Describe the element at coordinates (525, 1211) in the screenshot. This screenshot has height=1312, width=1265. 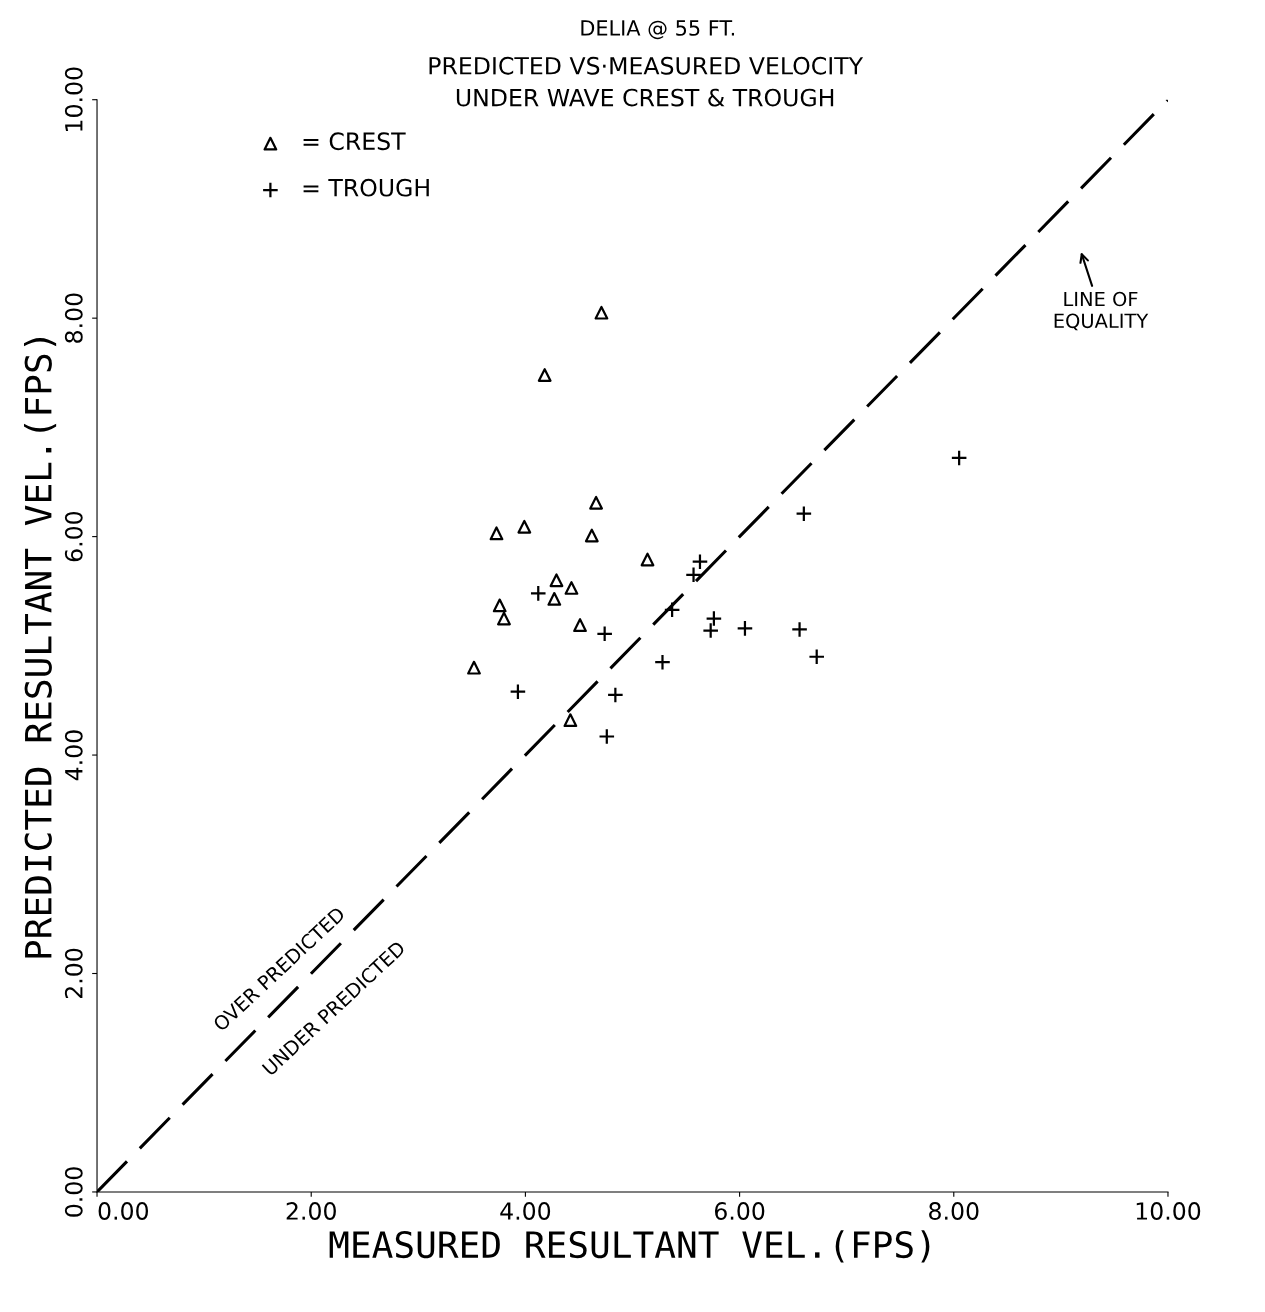
I see `x-tick-label: 4.00` at that location.